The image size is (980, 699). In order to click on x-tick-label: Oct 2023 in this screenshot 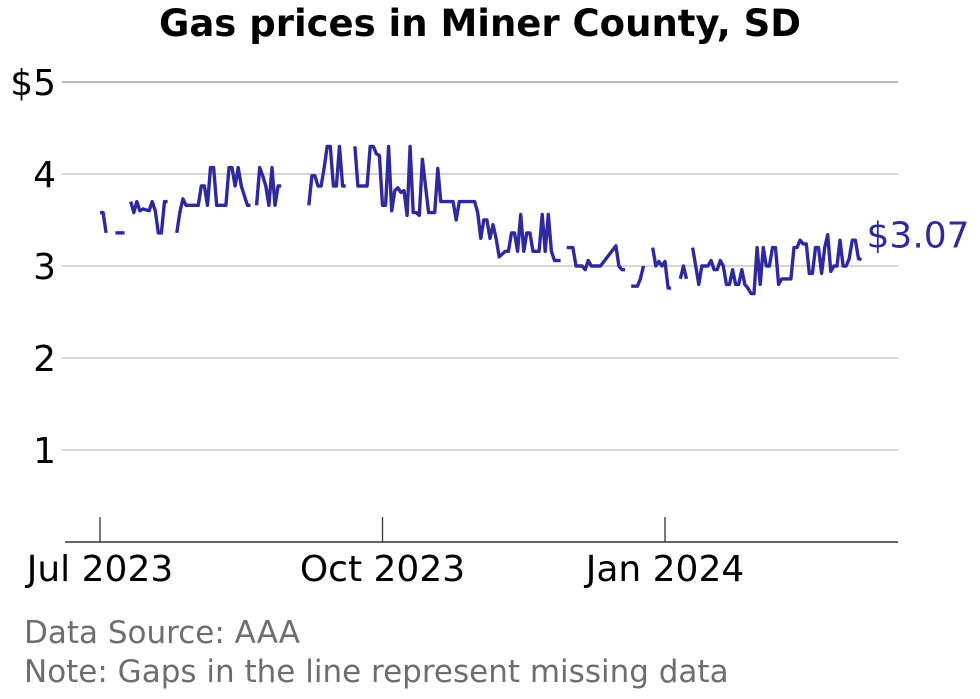, I will do `click(382, 569)`.